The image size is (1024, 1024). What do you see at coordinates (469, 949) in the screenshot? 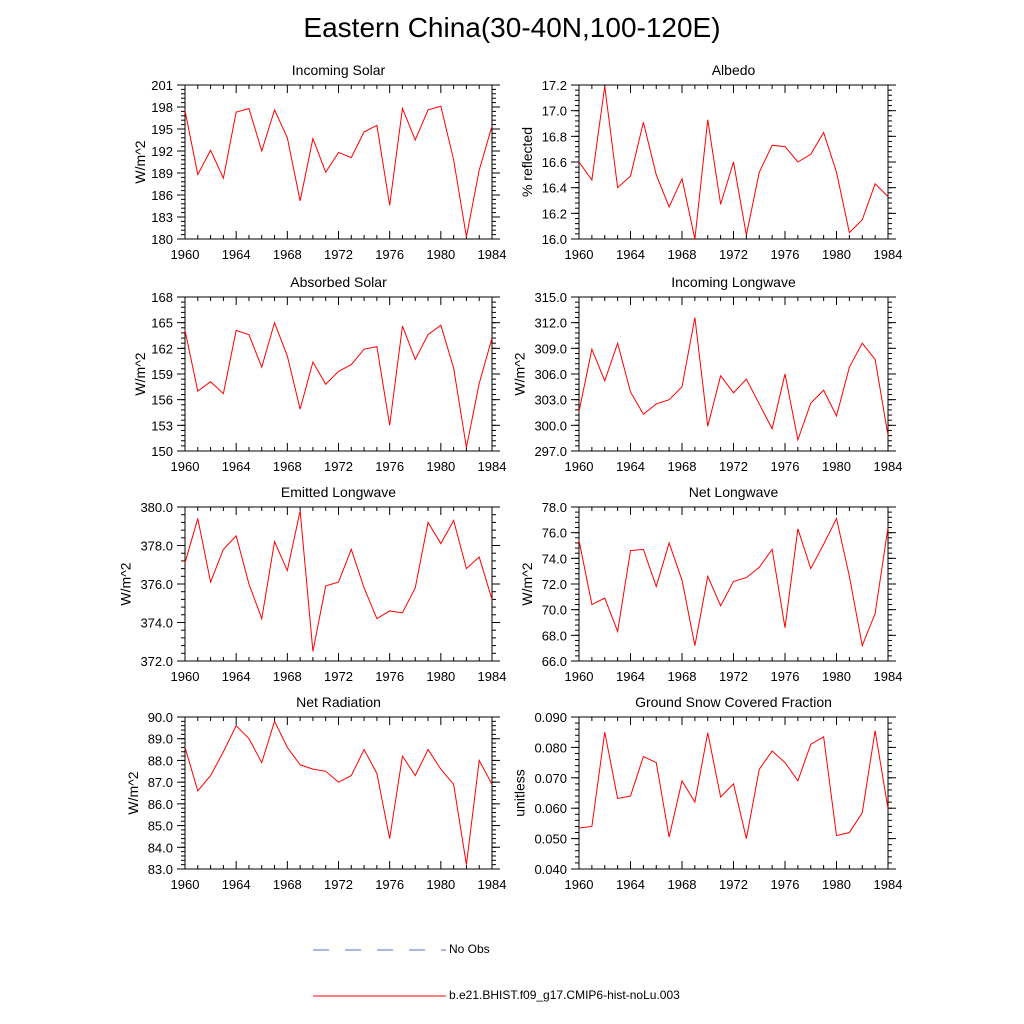
I see `legend-obs-label: No Obs` at bounding box center [469, 949].